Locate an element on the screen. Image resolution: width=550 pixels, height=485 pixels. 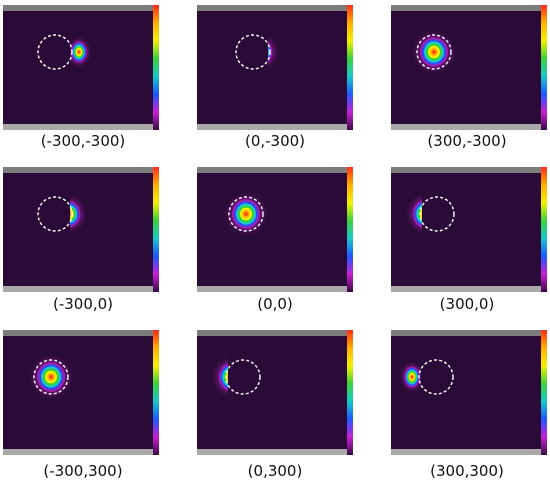
panel-label-5: (0,0) is located at coordinates (275, 304).